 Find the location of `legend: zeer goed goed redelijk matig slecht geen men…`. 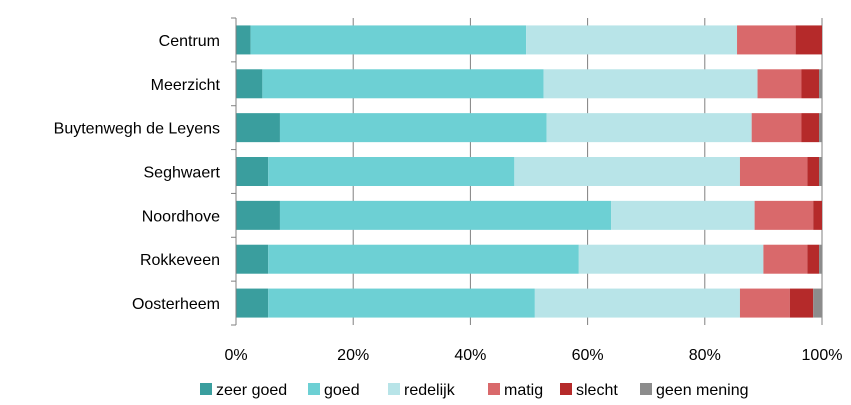

legend: zeer goed goed redelijk matig slecht geen men… is located at coordinates (474, 390).